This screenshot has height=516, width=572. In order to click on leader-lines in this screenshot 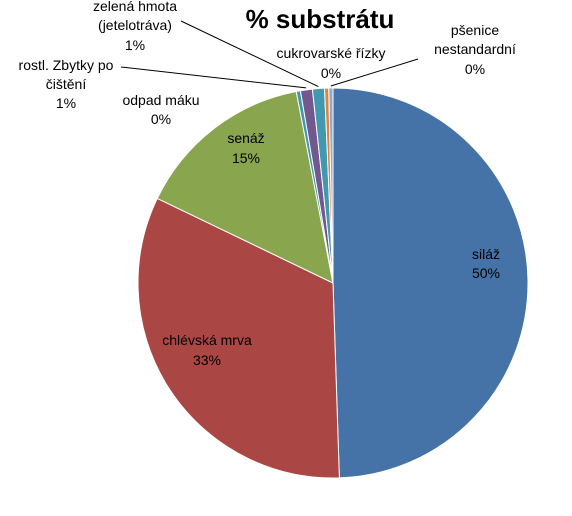, I will do `click(269, 54)`.